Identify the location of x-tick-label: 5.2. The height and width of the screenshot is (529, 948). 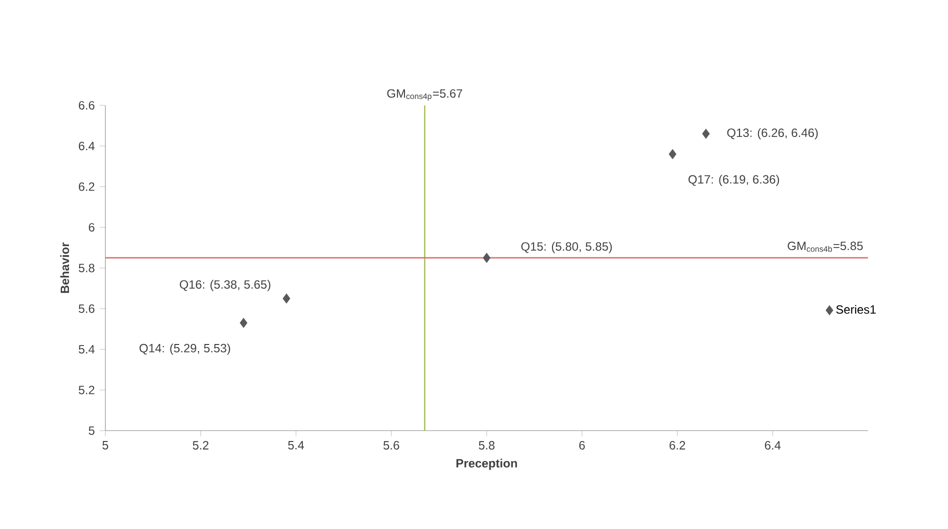
(200, 445).